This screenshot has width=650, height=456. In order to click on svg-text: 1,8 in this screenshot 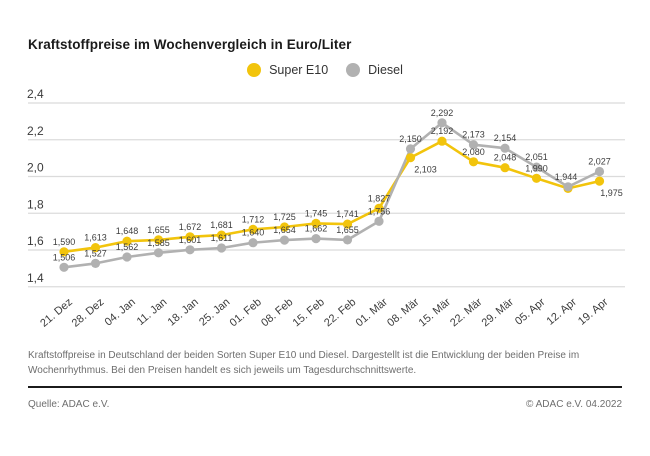, I will do `click(35, 204)`.